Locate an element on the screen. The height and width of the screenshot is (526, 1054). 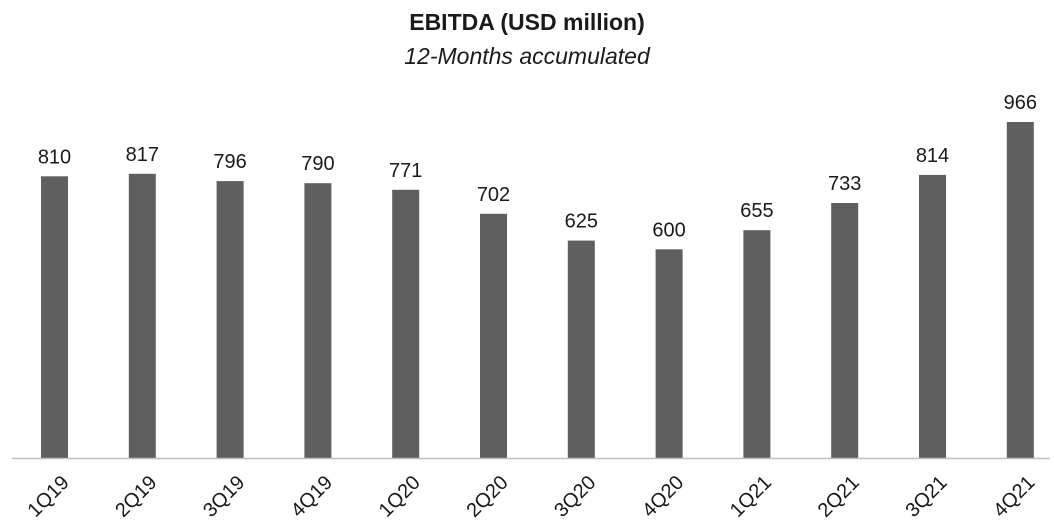
bar-1q21 is located at coordinates (757, 344).